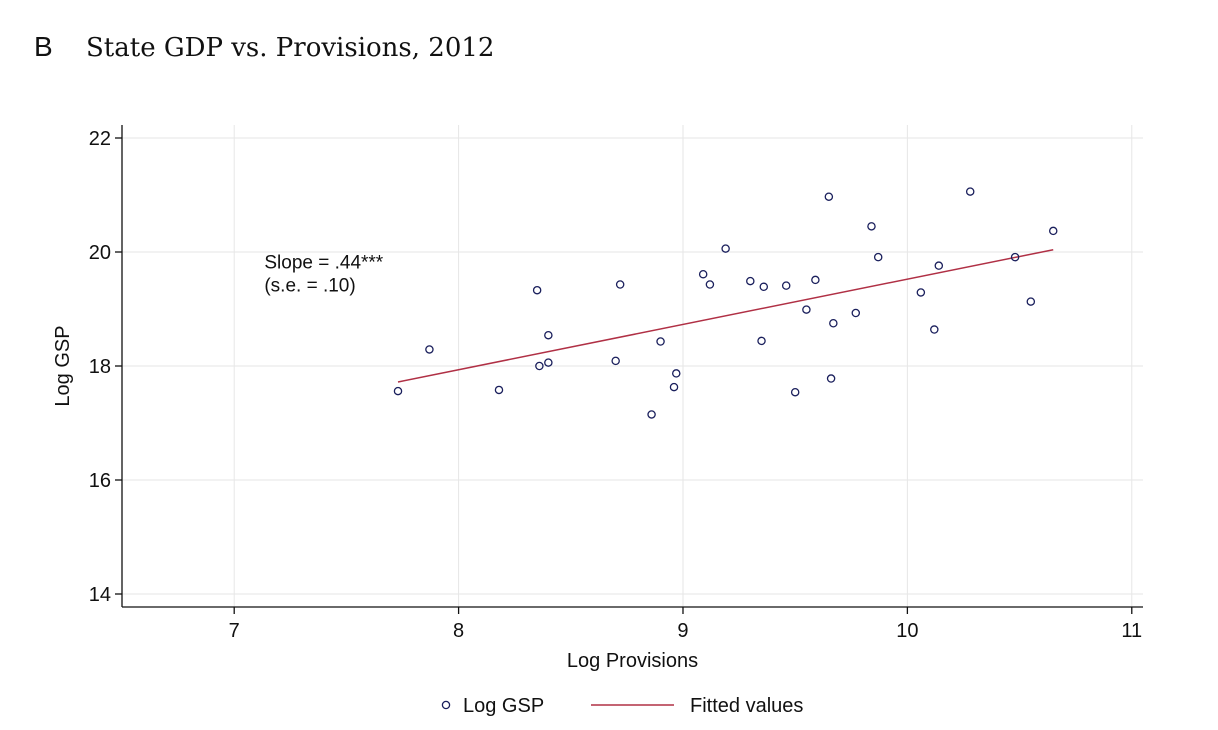 The image size is (1218, 730). Describe the element at coordinates (100, 595) in the screenshot. I see `y-tick-label: 14` at that location.